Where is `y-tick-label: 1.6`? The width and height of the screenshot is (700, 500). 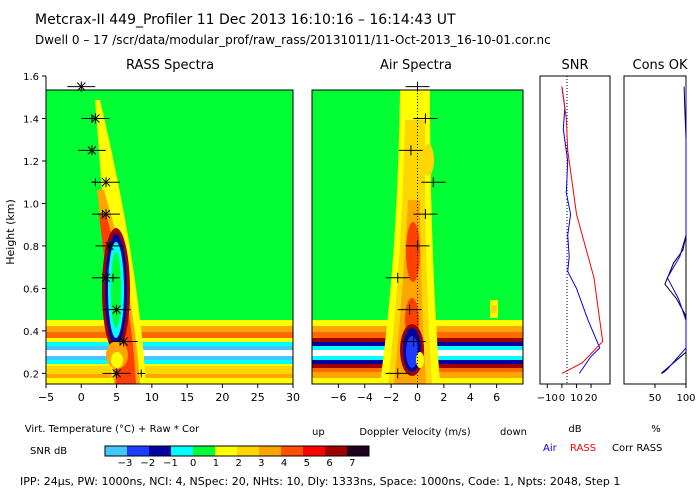 y-tick-label: 1.6 is located at coordinates (31, 77).